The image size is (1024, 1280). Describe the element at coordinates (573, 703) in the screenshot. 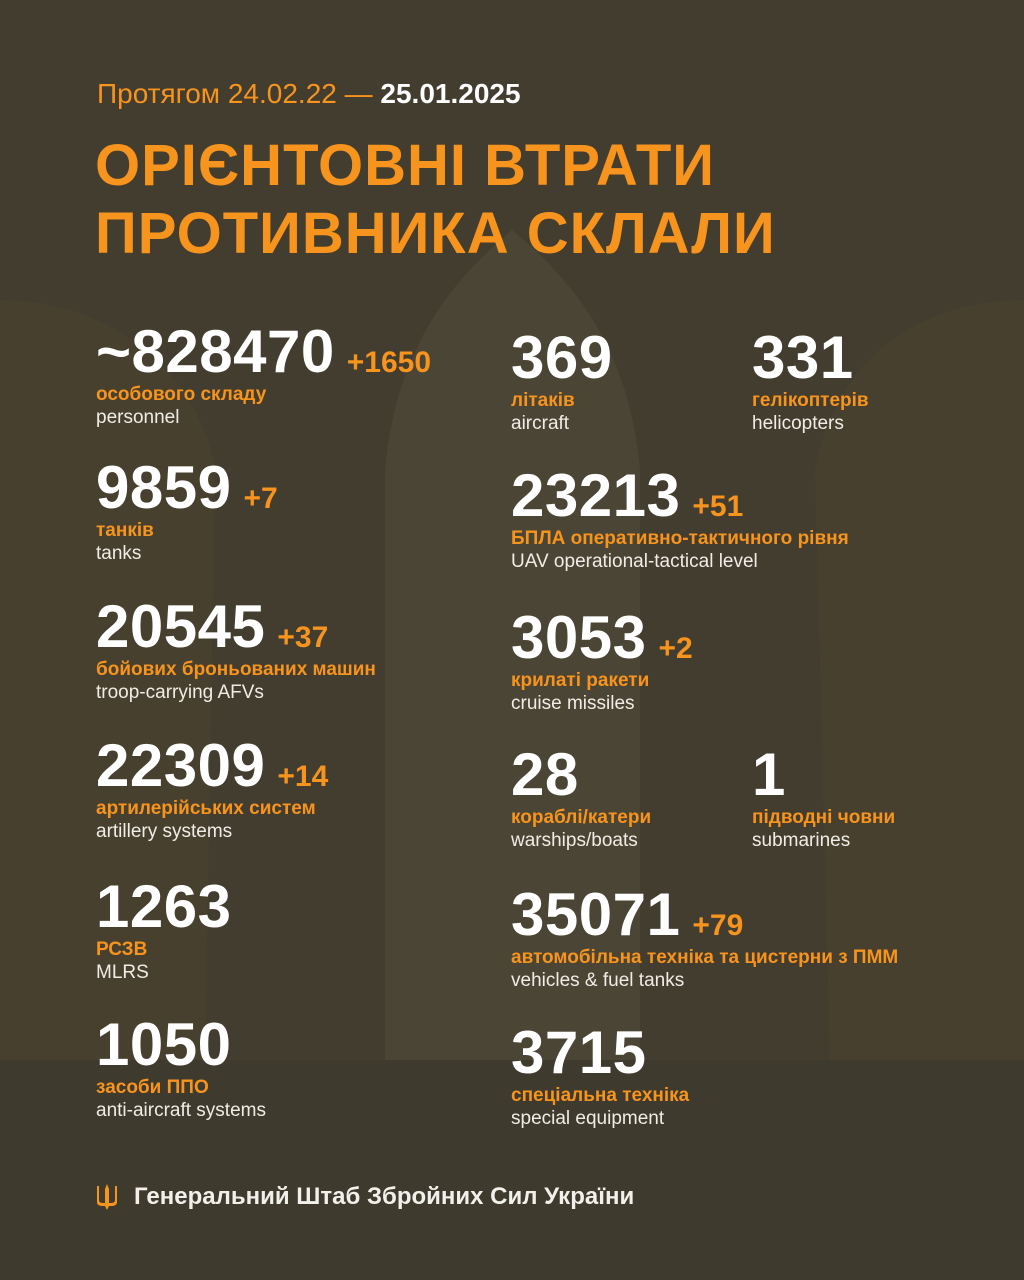

I see `stat-label-en: cruise missiles` at that location.